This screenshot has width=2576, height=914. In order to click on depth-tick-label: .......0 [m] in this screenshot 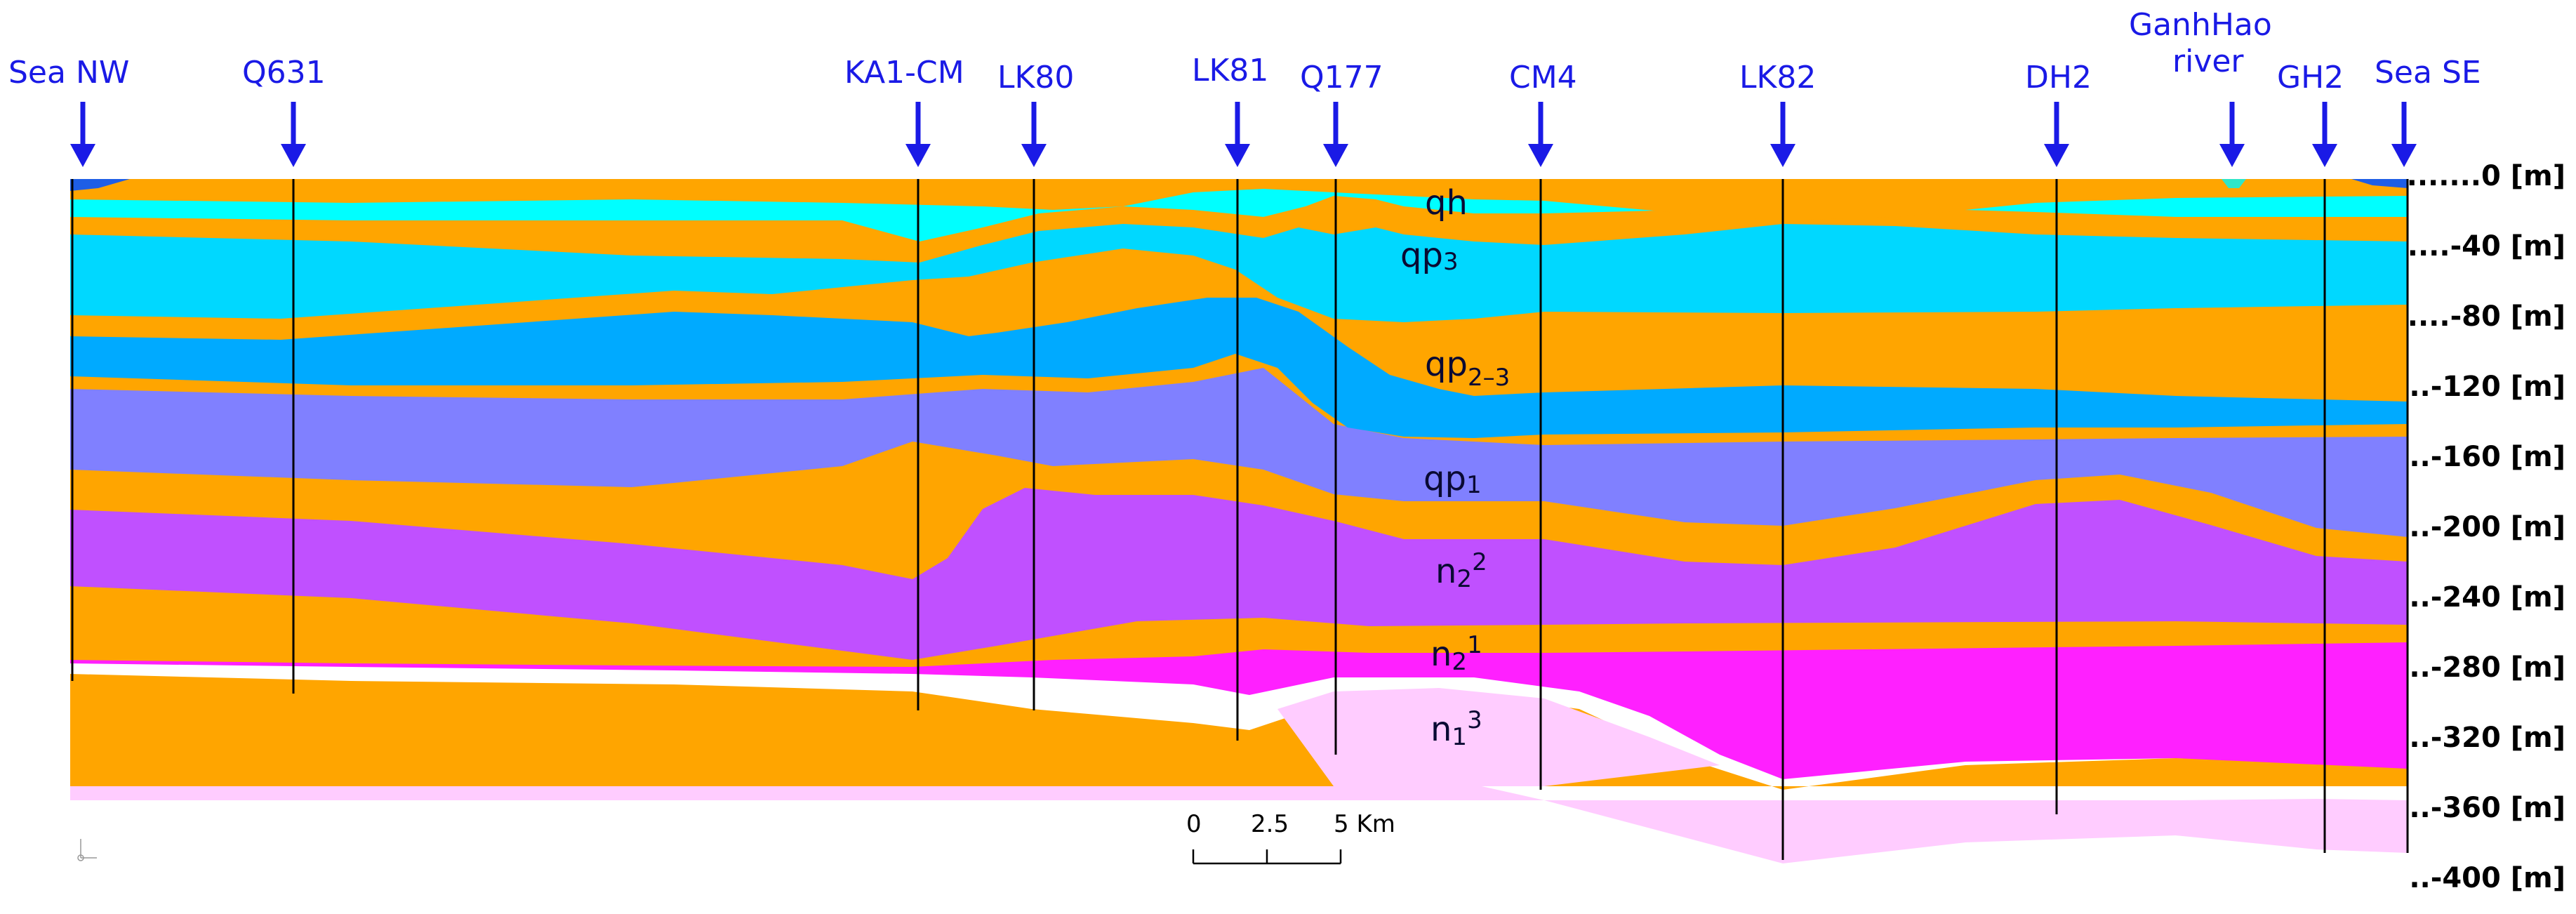, I will do `click(2486, 176)`.